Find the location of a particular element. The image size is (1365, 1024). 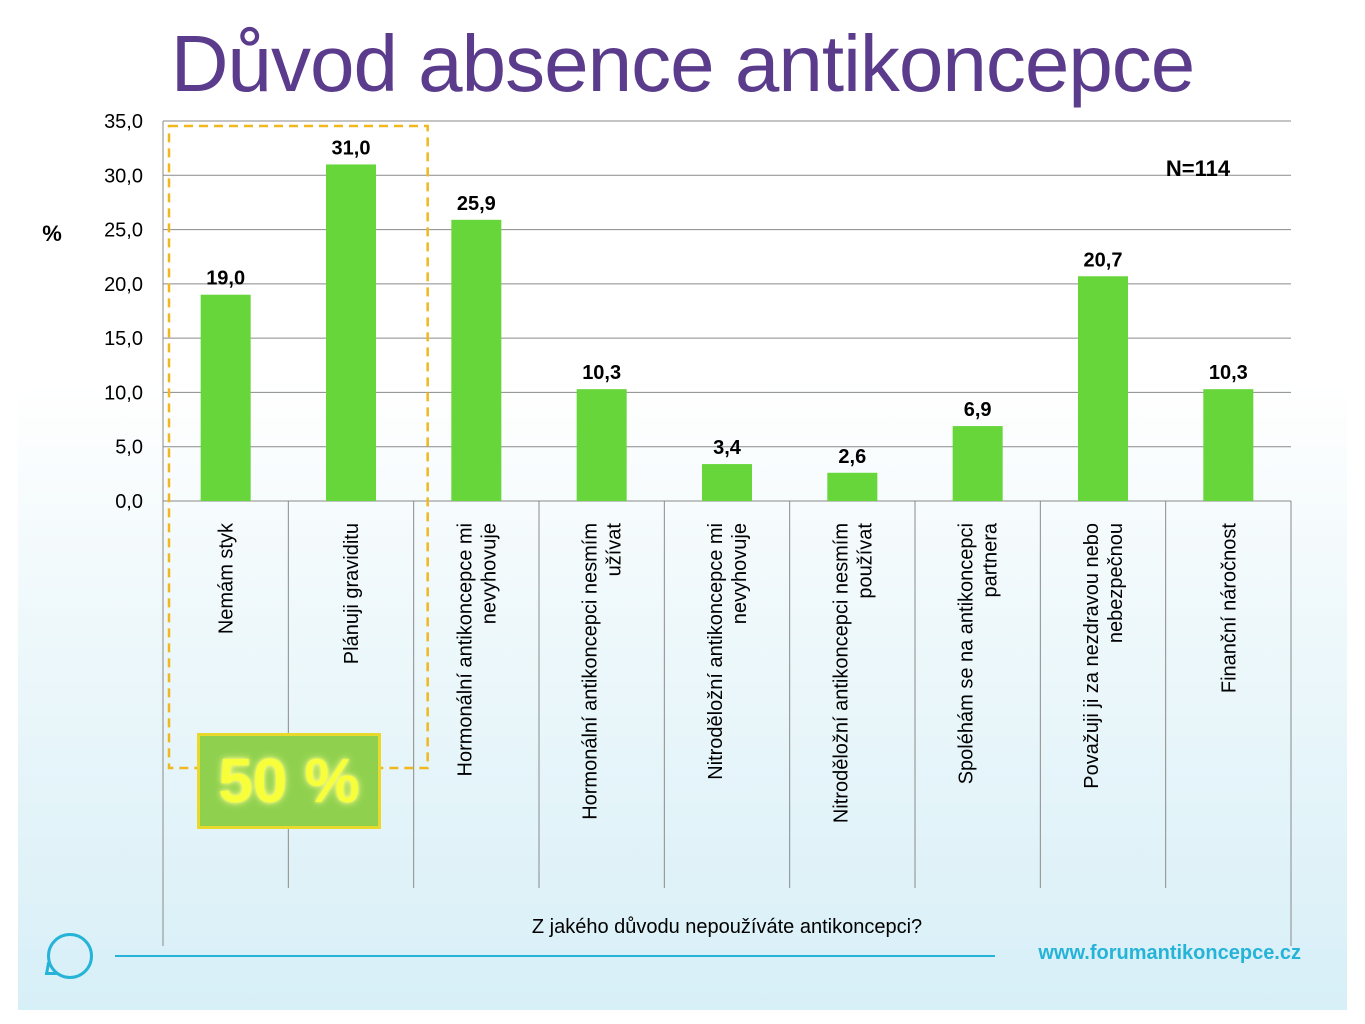

logo-tail-icon is located at coordinates (52, 968).